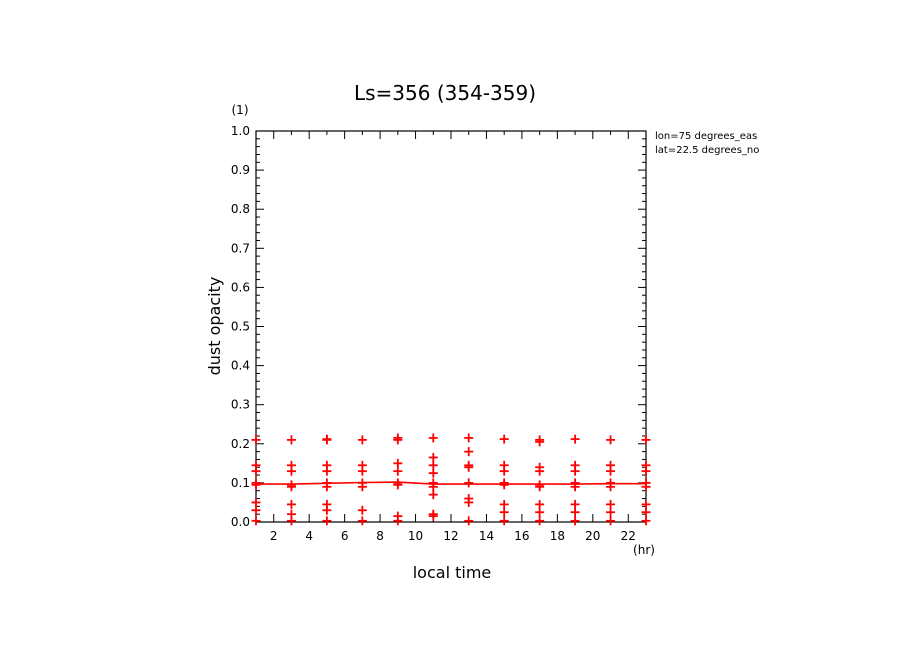 The width and height of the screenshot is (904, 654). I want to click on y-tick-label: 0.5, so click(240, 327).